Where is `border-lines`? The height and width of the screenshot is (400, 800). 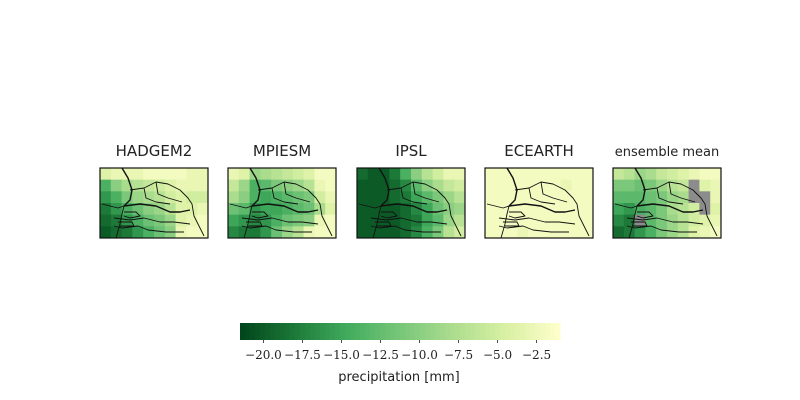
border-lines is located at coordinates (153, 203).